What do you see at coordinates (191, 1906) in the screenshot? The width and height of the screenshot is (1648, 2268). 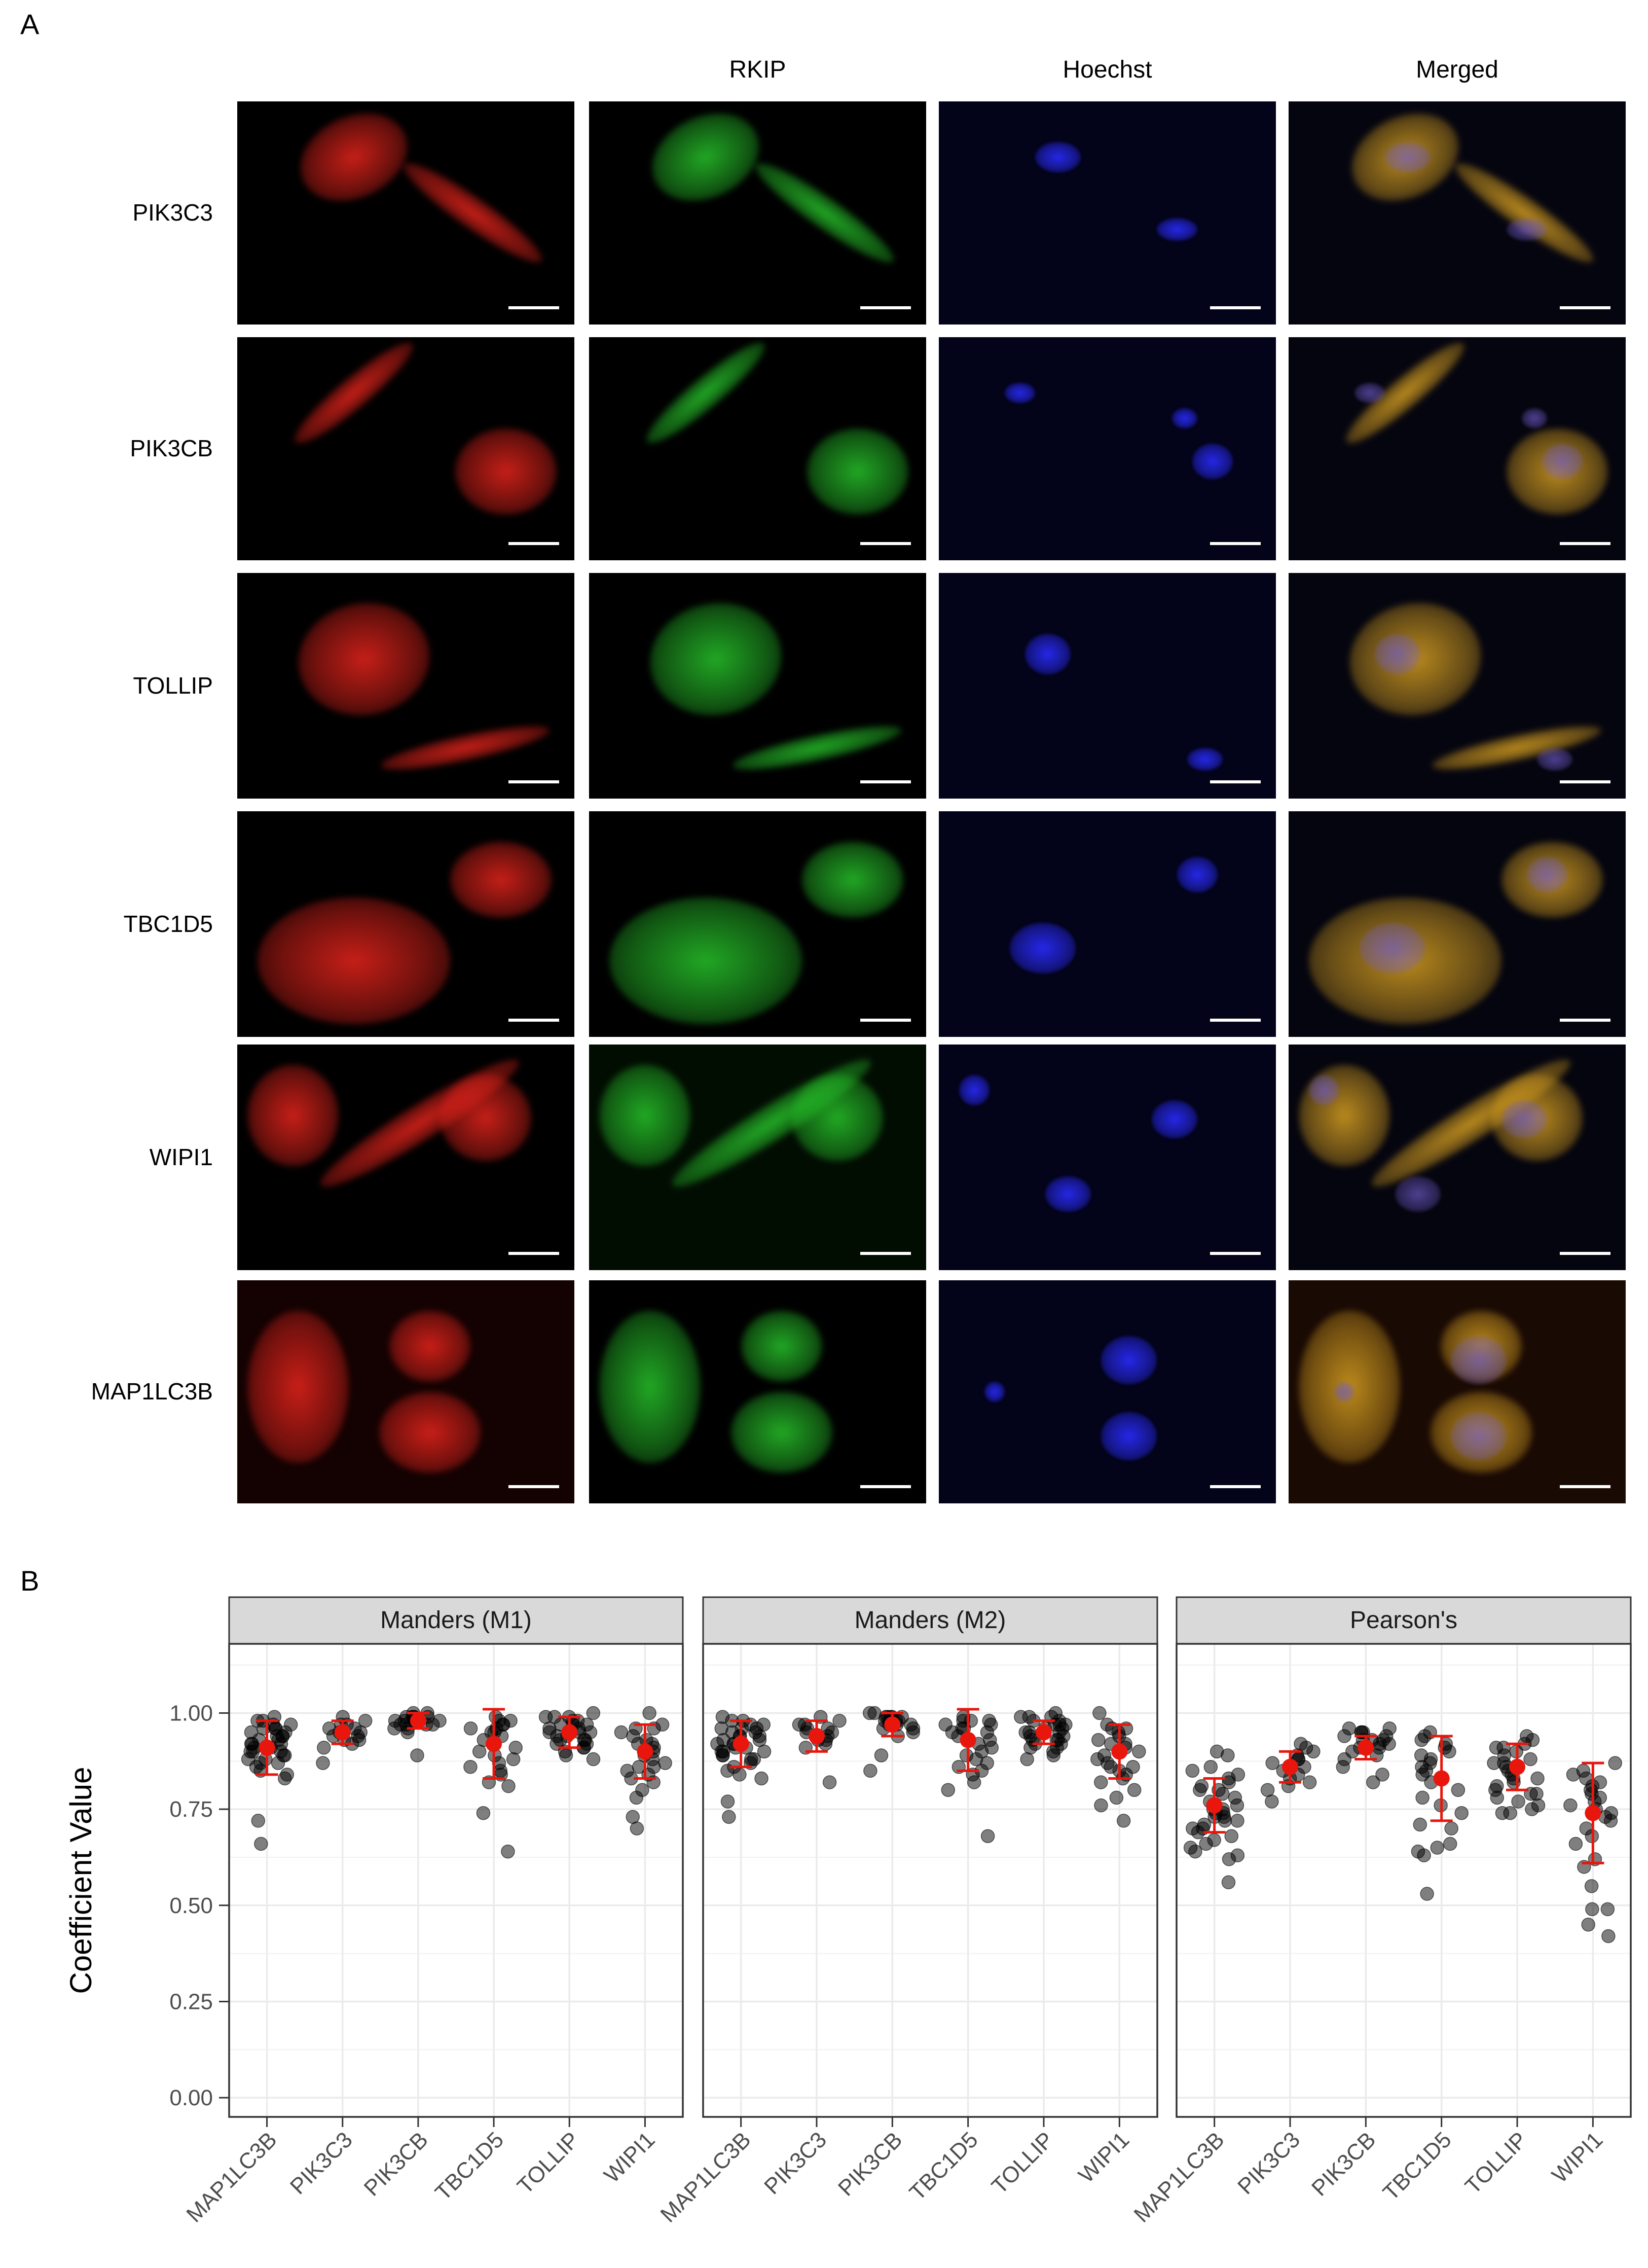 I see `y-tick-label: 0.50` at bounding box center [191, 1906].